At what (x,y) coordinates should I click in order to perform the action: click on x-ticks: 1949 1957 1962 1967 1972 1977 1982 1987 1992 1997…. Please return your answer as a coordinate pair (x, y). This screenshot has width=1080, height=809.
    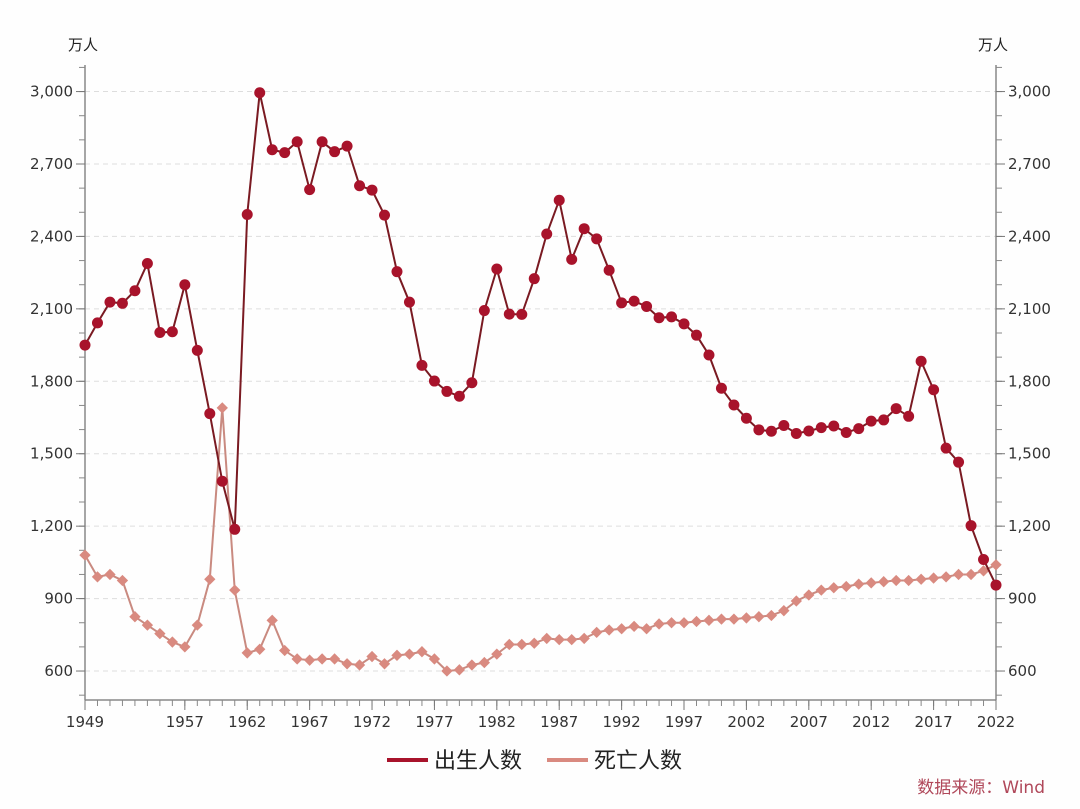
    Looking at the image, I should click on (540, 715).